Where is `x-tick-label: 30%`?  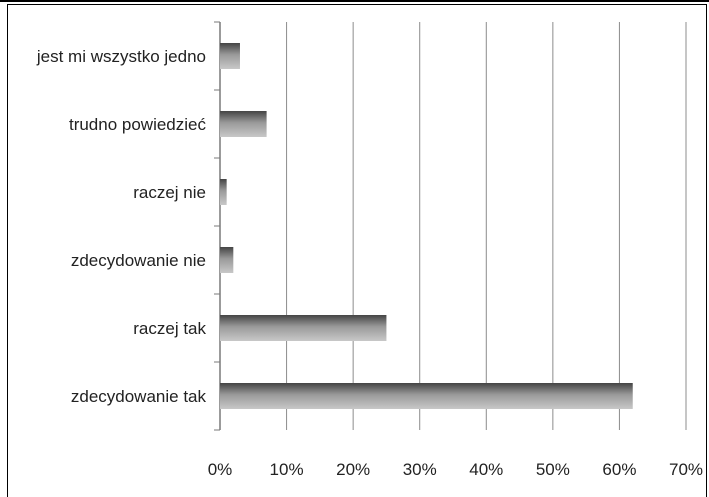 x-tick-label: 30% is located at coordinates (420, 469).